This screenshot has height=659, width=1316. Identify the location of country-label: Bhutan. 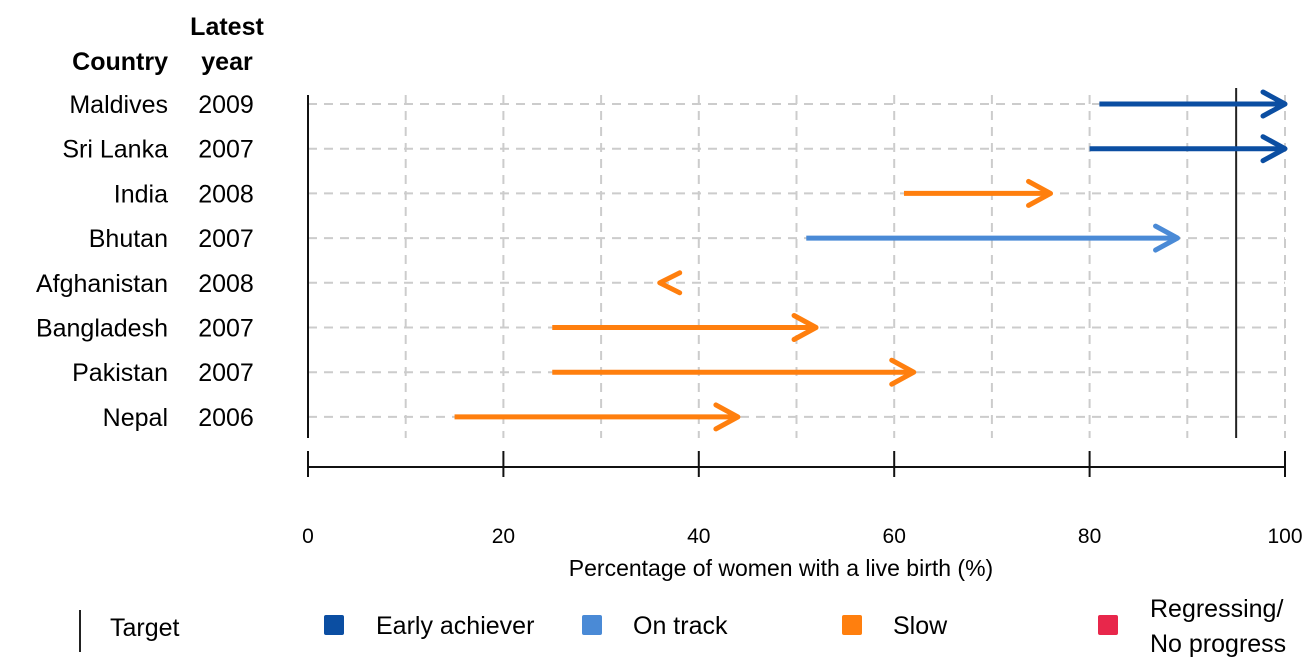
(128, 239).